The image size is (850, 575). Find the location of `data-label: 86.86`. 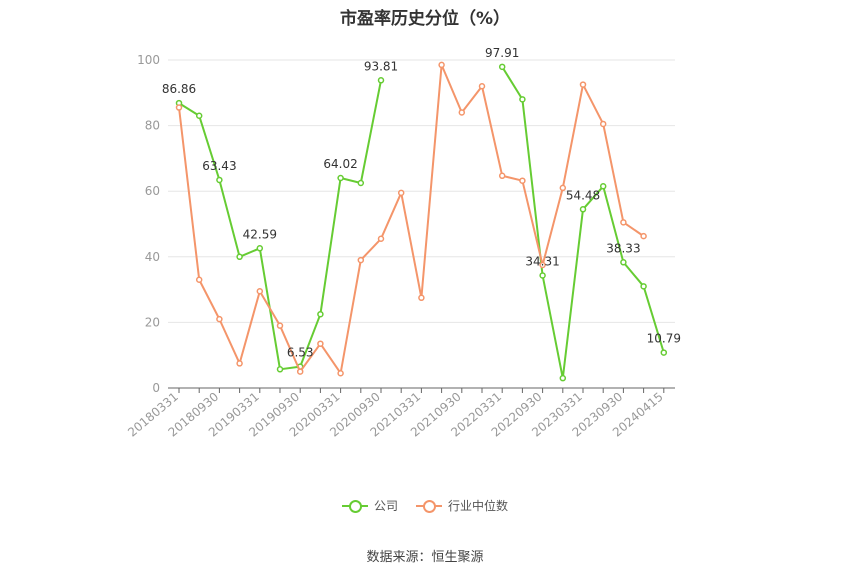

data-label: 86.86 is located at coordinates (179, 89).